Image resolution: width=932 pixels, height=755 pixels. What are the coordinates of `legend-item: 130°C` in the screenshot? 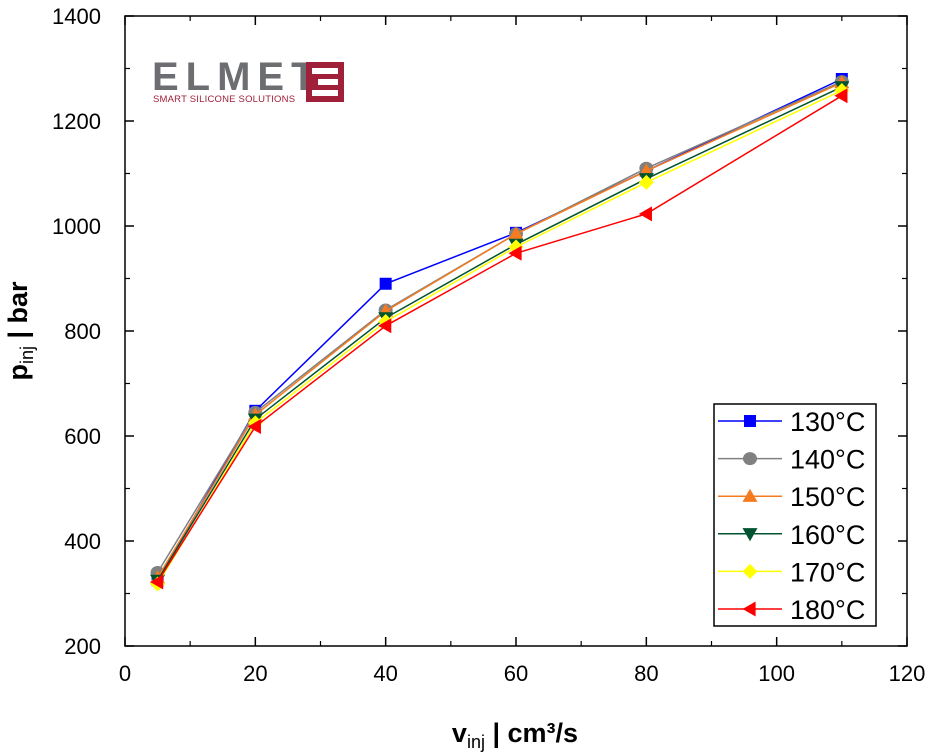 It's located at (791, 422).